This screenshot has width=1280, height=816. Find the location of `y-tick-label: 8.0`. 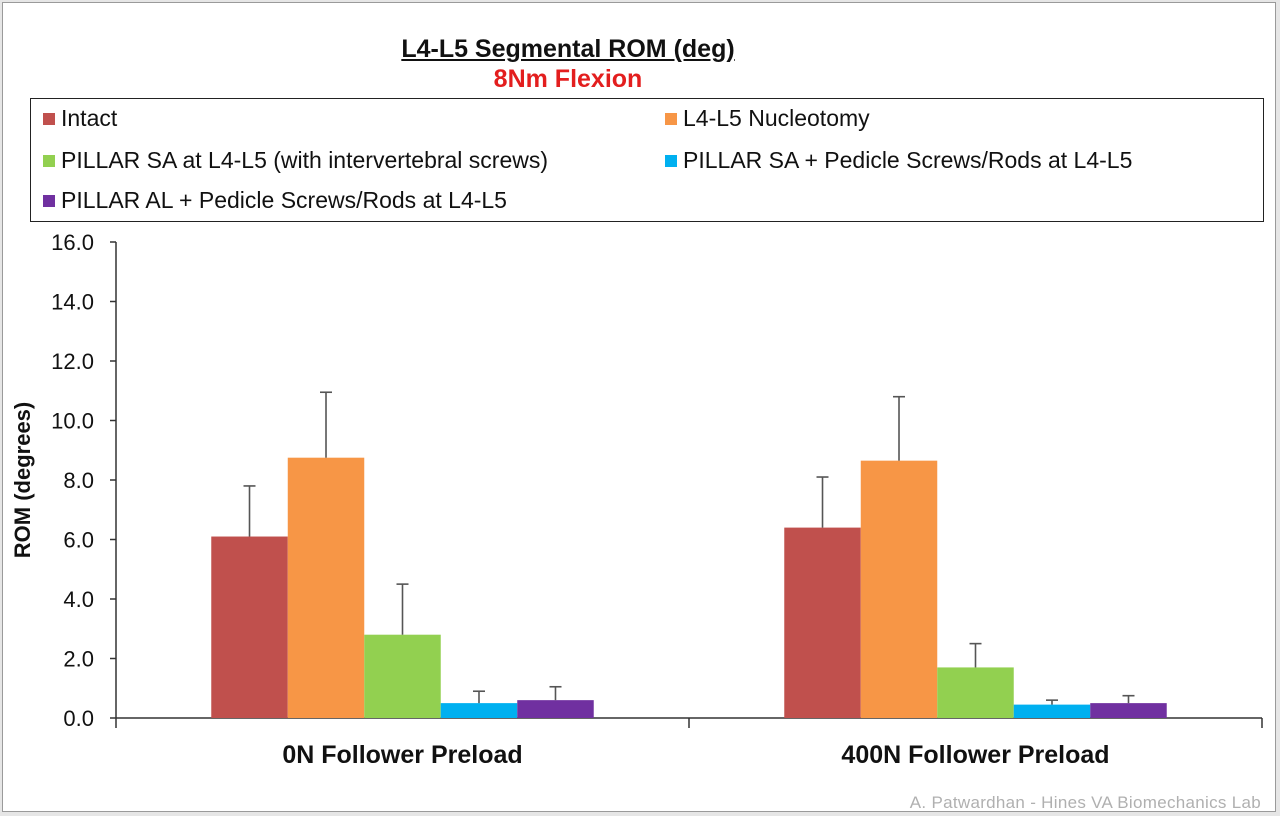

y-tick-label: 8.0 is located at coordinates (78, 480).